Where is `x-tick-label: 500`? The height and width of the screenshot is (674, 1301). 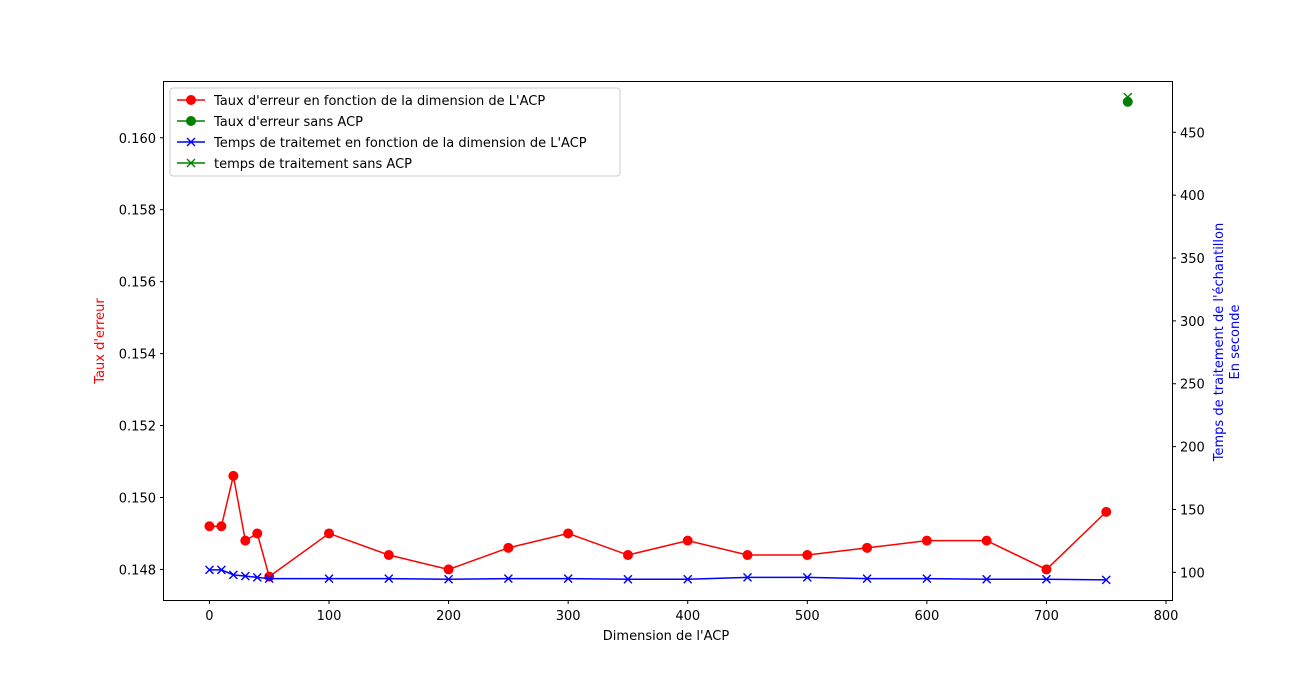 x-tick-label: 500 is located at coordinates (807, 616).